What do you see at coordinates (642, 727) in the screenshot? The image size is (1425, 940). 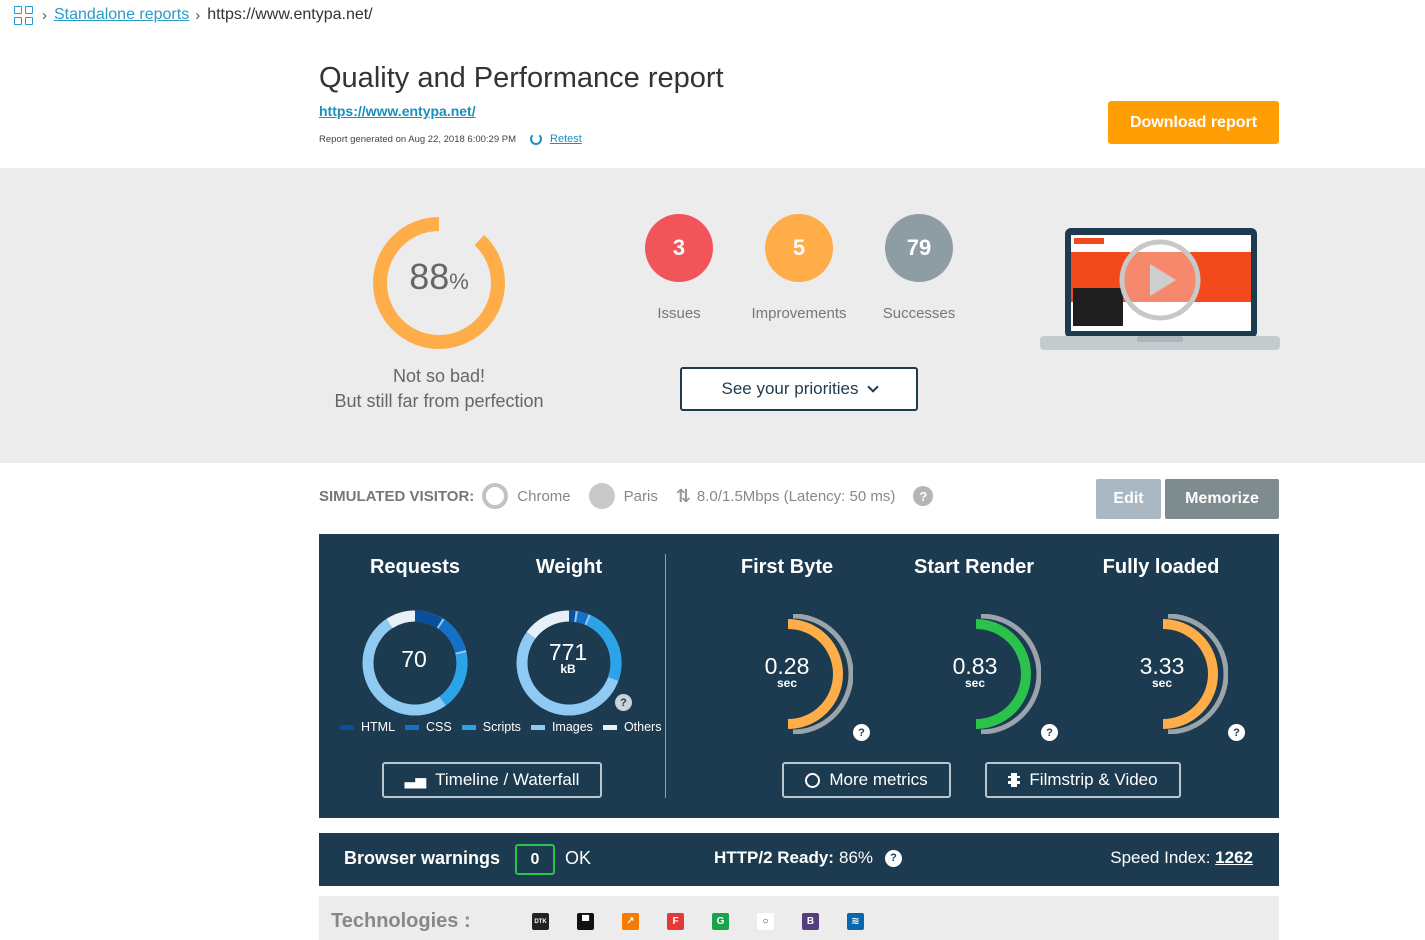 I see `legend-label: Others` at bounding box center [642, 727].